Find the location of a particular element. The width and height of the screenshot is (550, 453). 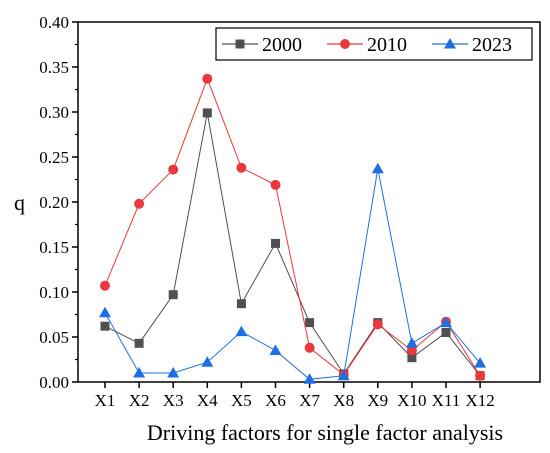

x-tick-label: X8 is located at coordinates (343, 400).